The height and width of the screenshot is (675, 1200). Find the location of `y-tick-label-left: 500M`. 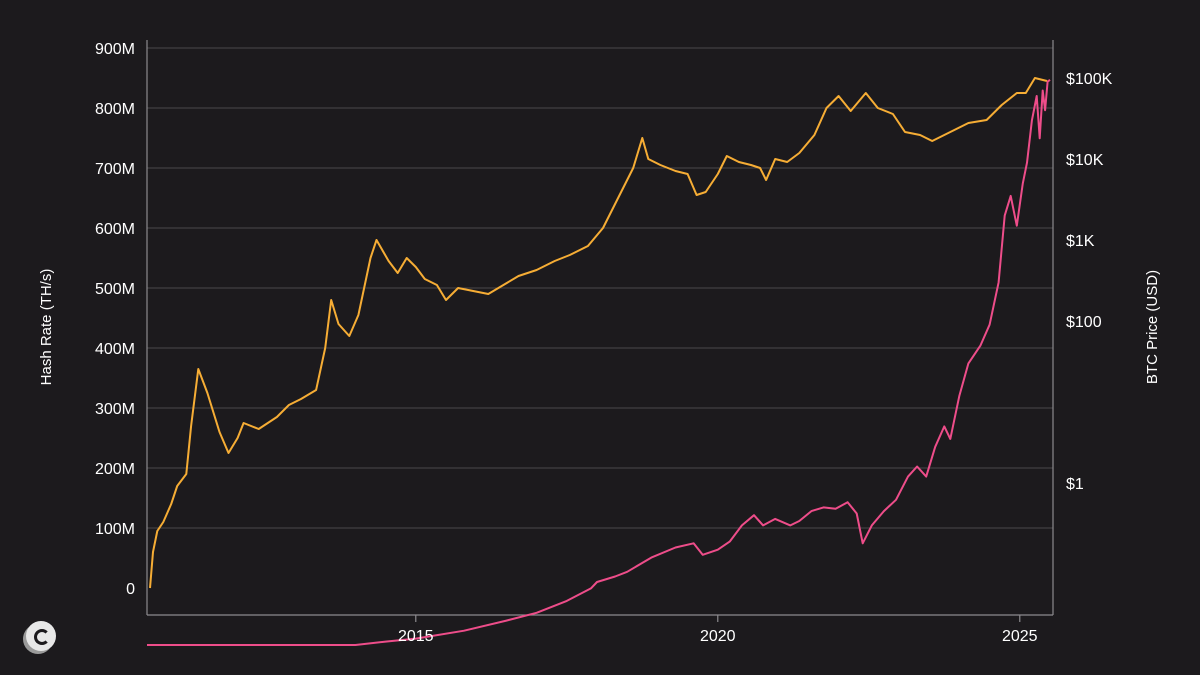

y-tick-label-left: 500M is located at coordinates (115, 289).